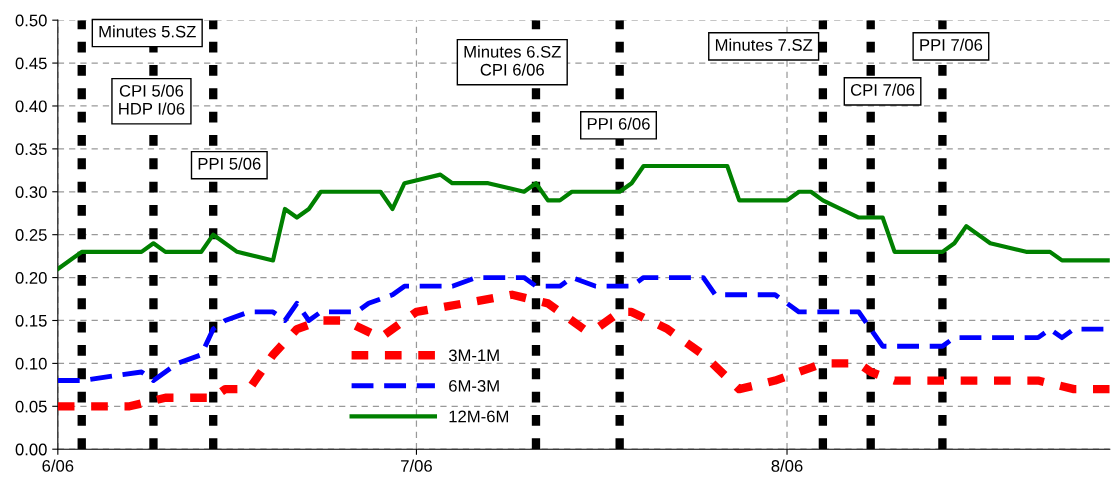 The height and width of the screenshot is (492, 1112). Describe the element at coordinates (229, 163) in the screenshot. I see `annotation: PPI 5/06` at that location.